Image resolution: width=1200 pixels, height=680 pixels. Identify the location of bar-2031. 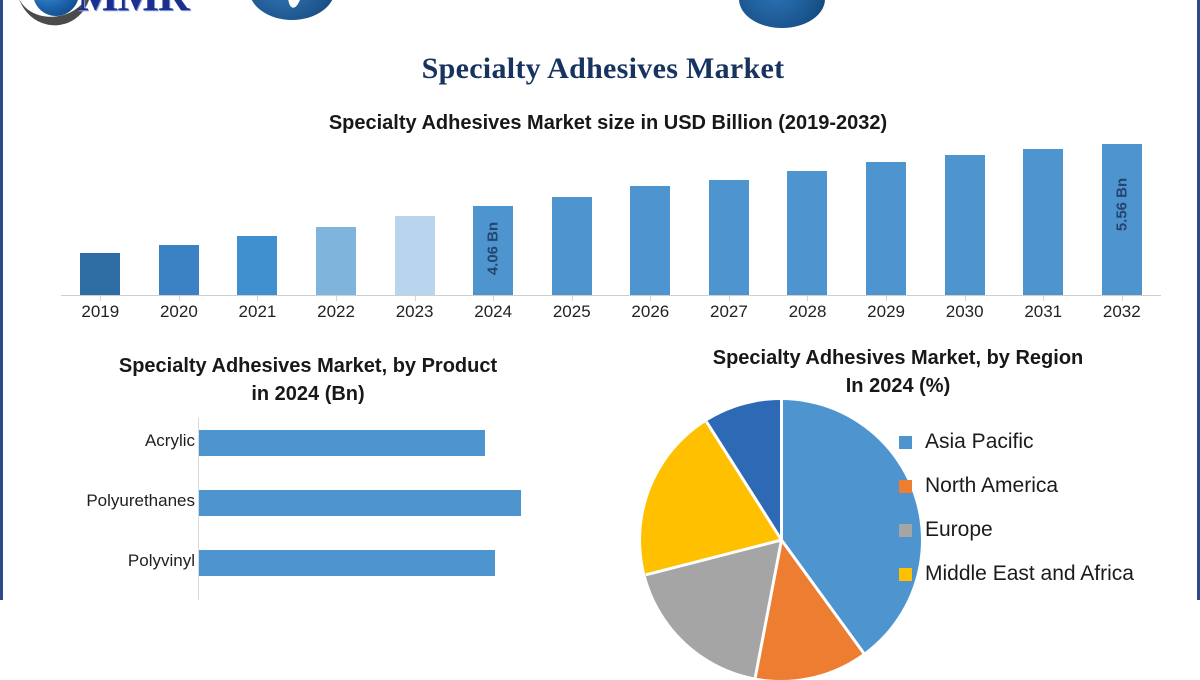
(1043, 224).